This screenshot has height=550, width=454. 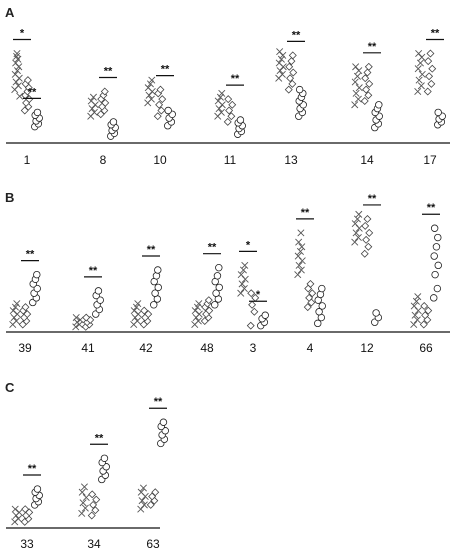 I want to click on group-42: 42 **, so click(x=146, y=299).